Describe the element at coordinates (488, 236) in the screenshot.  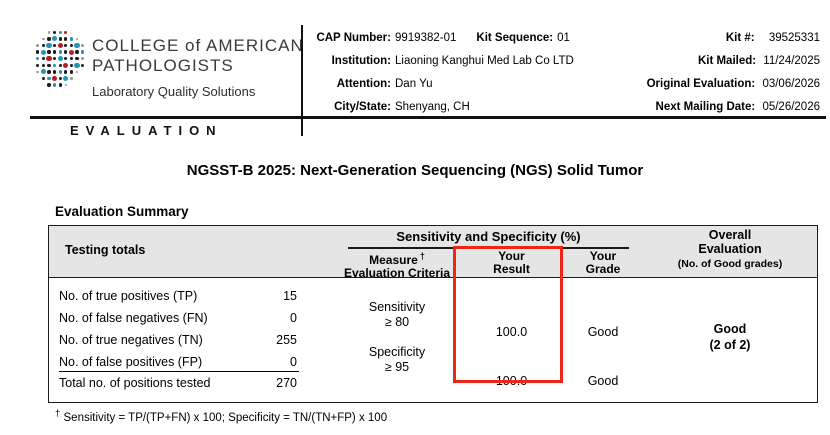
I see `sensitivity-specificity-group-header: Sensitivity and Specificity (%)` at that location.